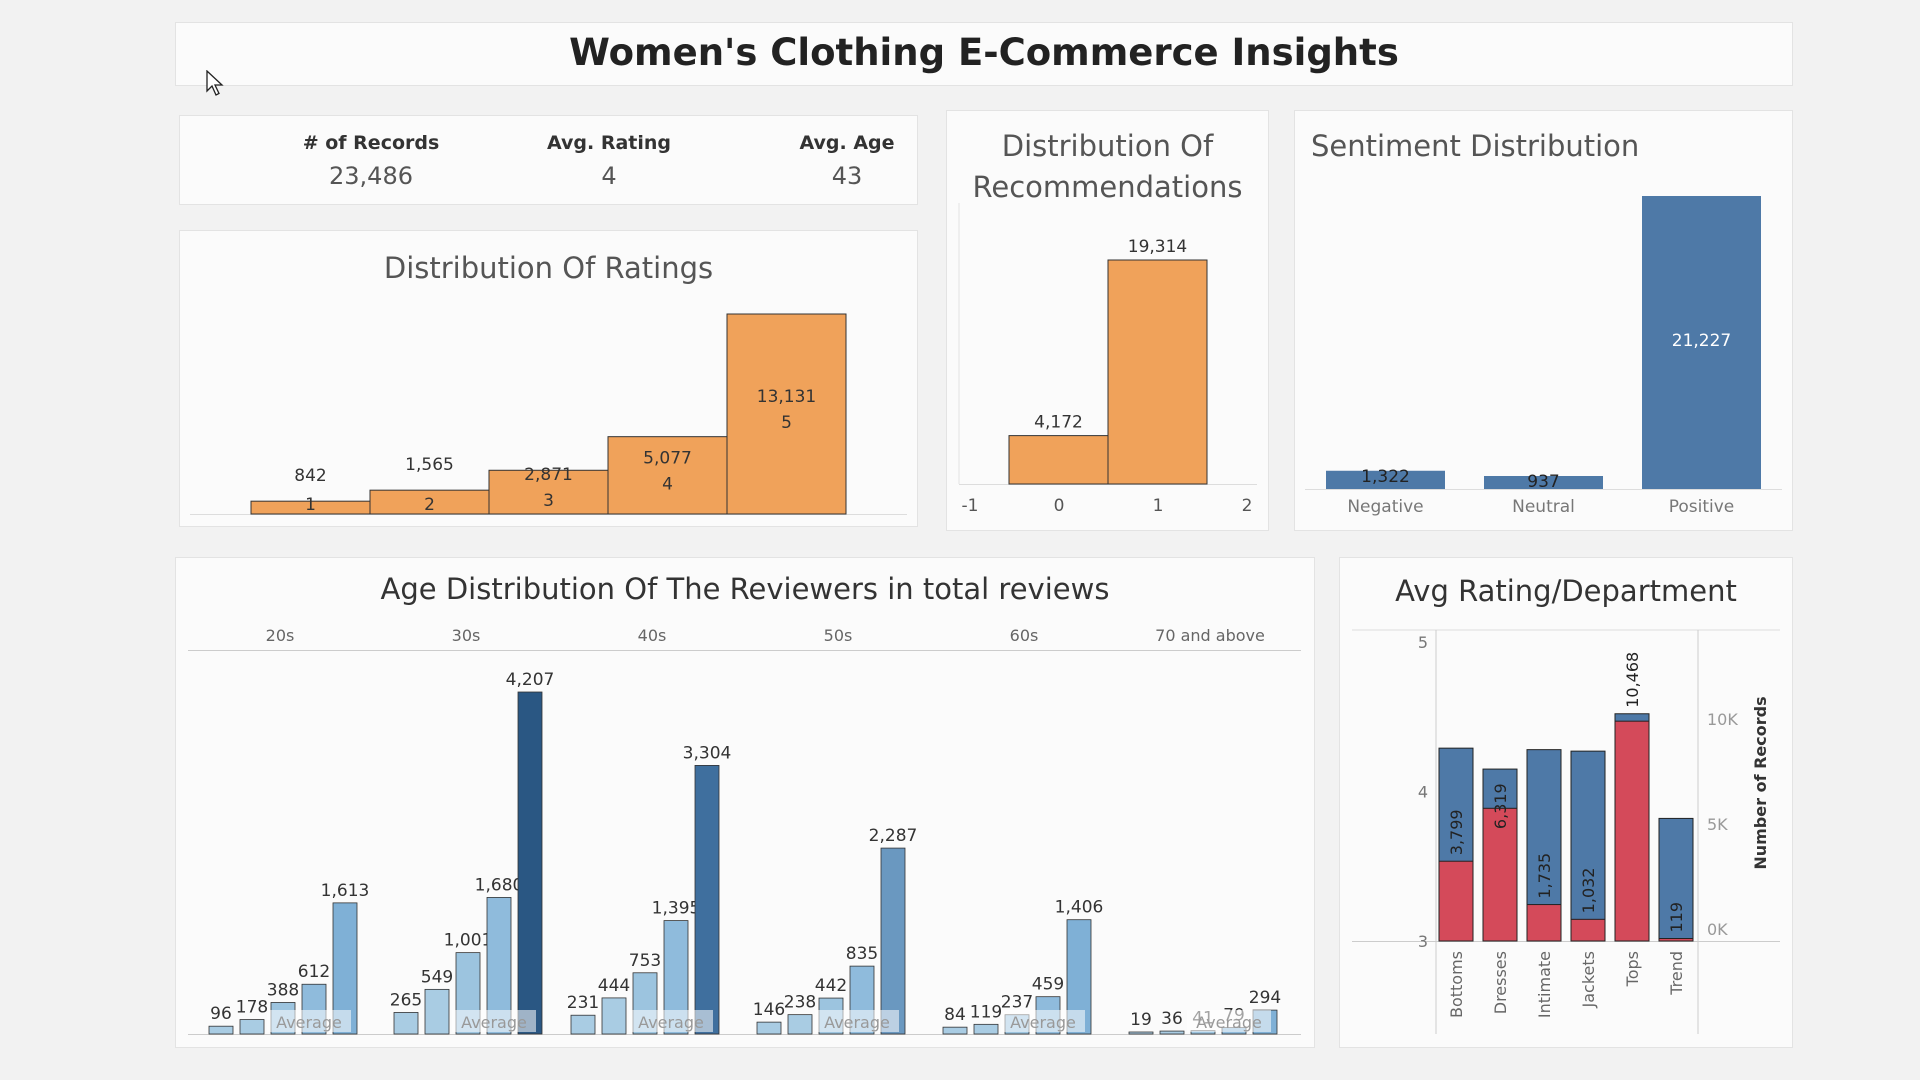 This screenshot has height=1080, width=1920. Describe the element at coordinates (1475, 146) in the screenshot. I see `sentiment-title: Sentiment Distribution` at that location.